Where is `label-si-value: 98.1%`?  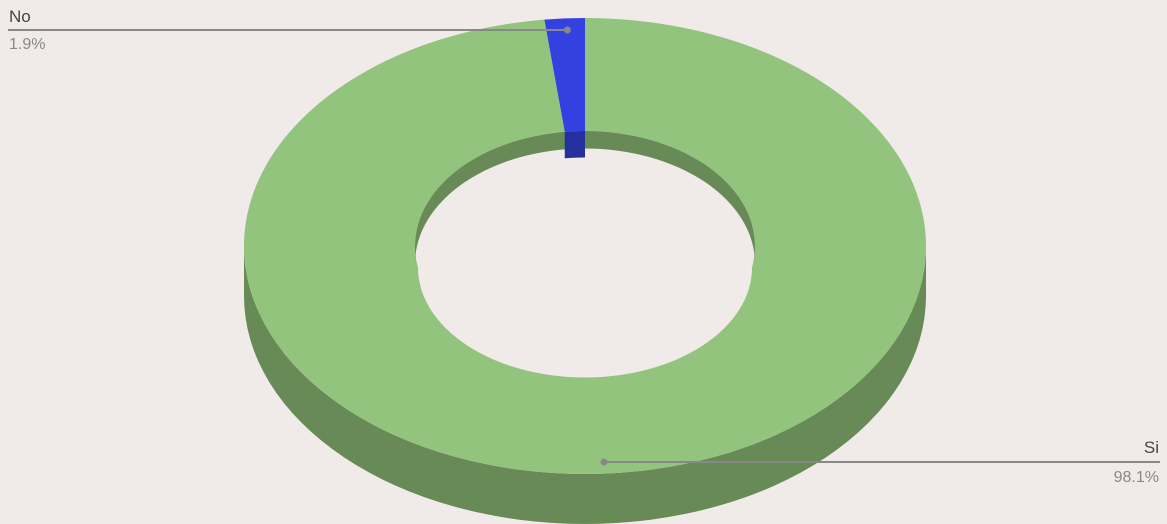 label-si-value: 98.1% is located at coordinates (1136, 477).